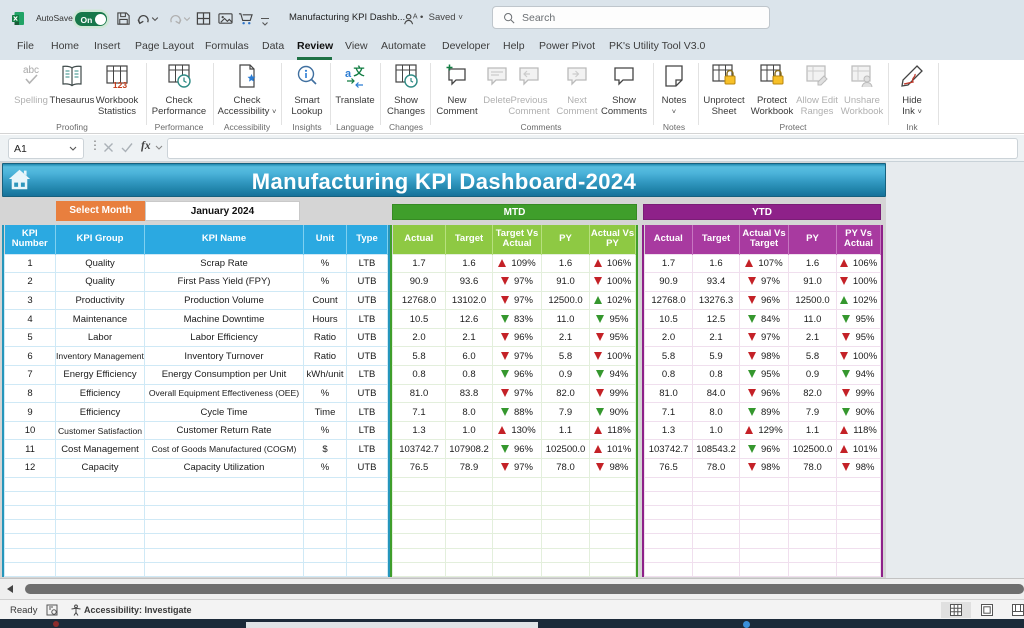 This screenshot has width=1024, height=628. What do you see at coordinates (31, 70) in the screenshot?
I see `svg-text: abc` at bounding box center [31, 70].